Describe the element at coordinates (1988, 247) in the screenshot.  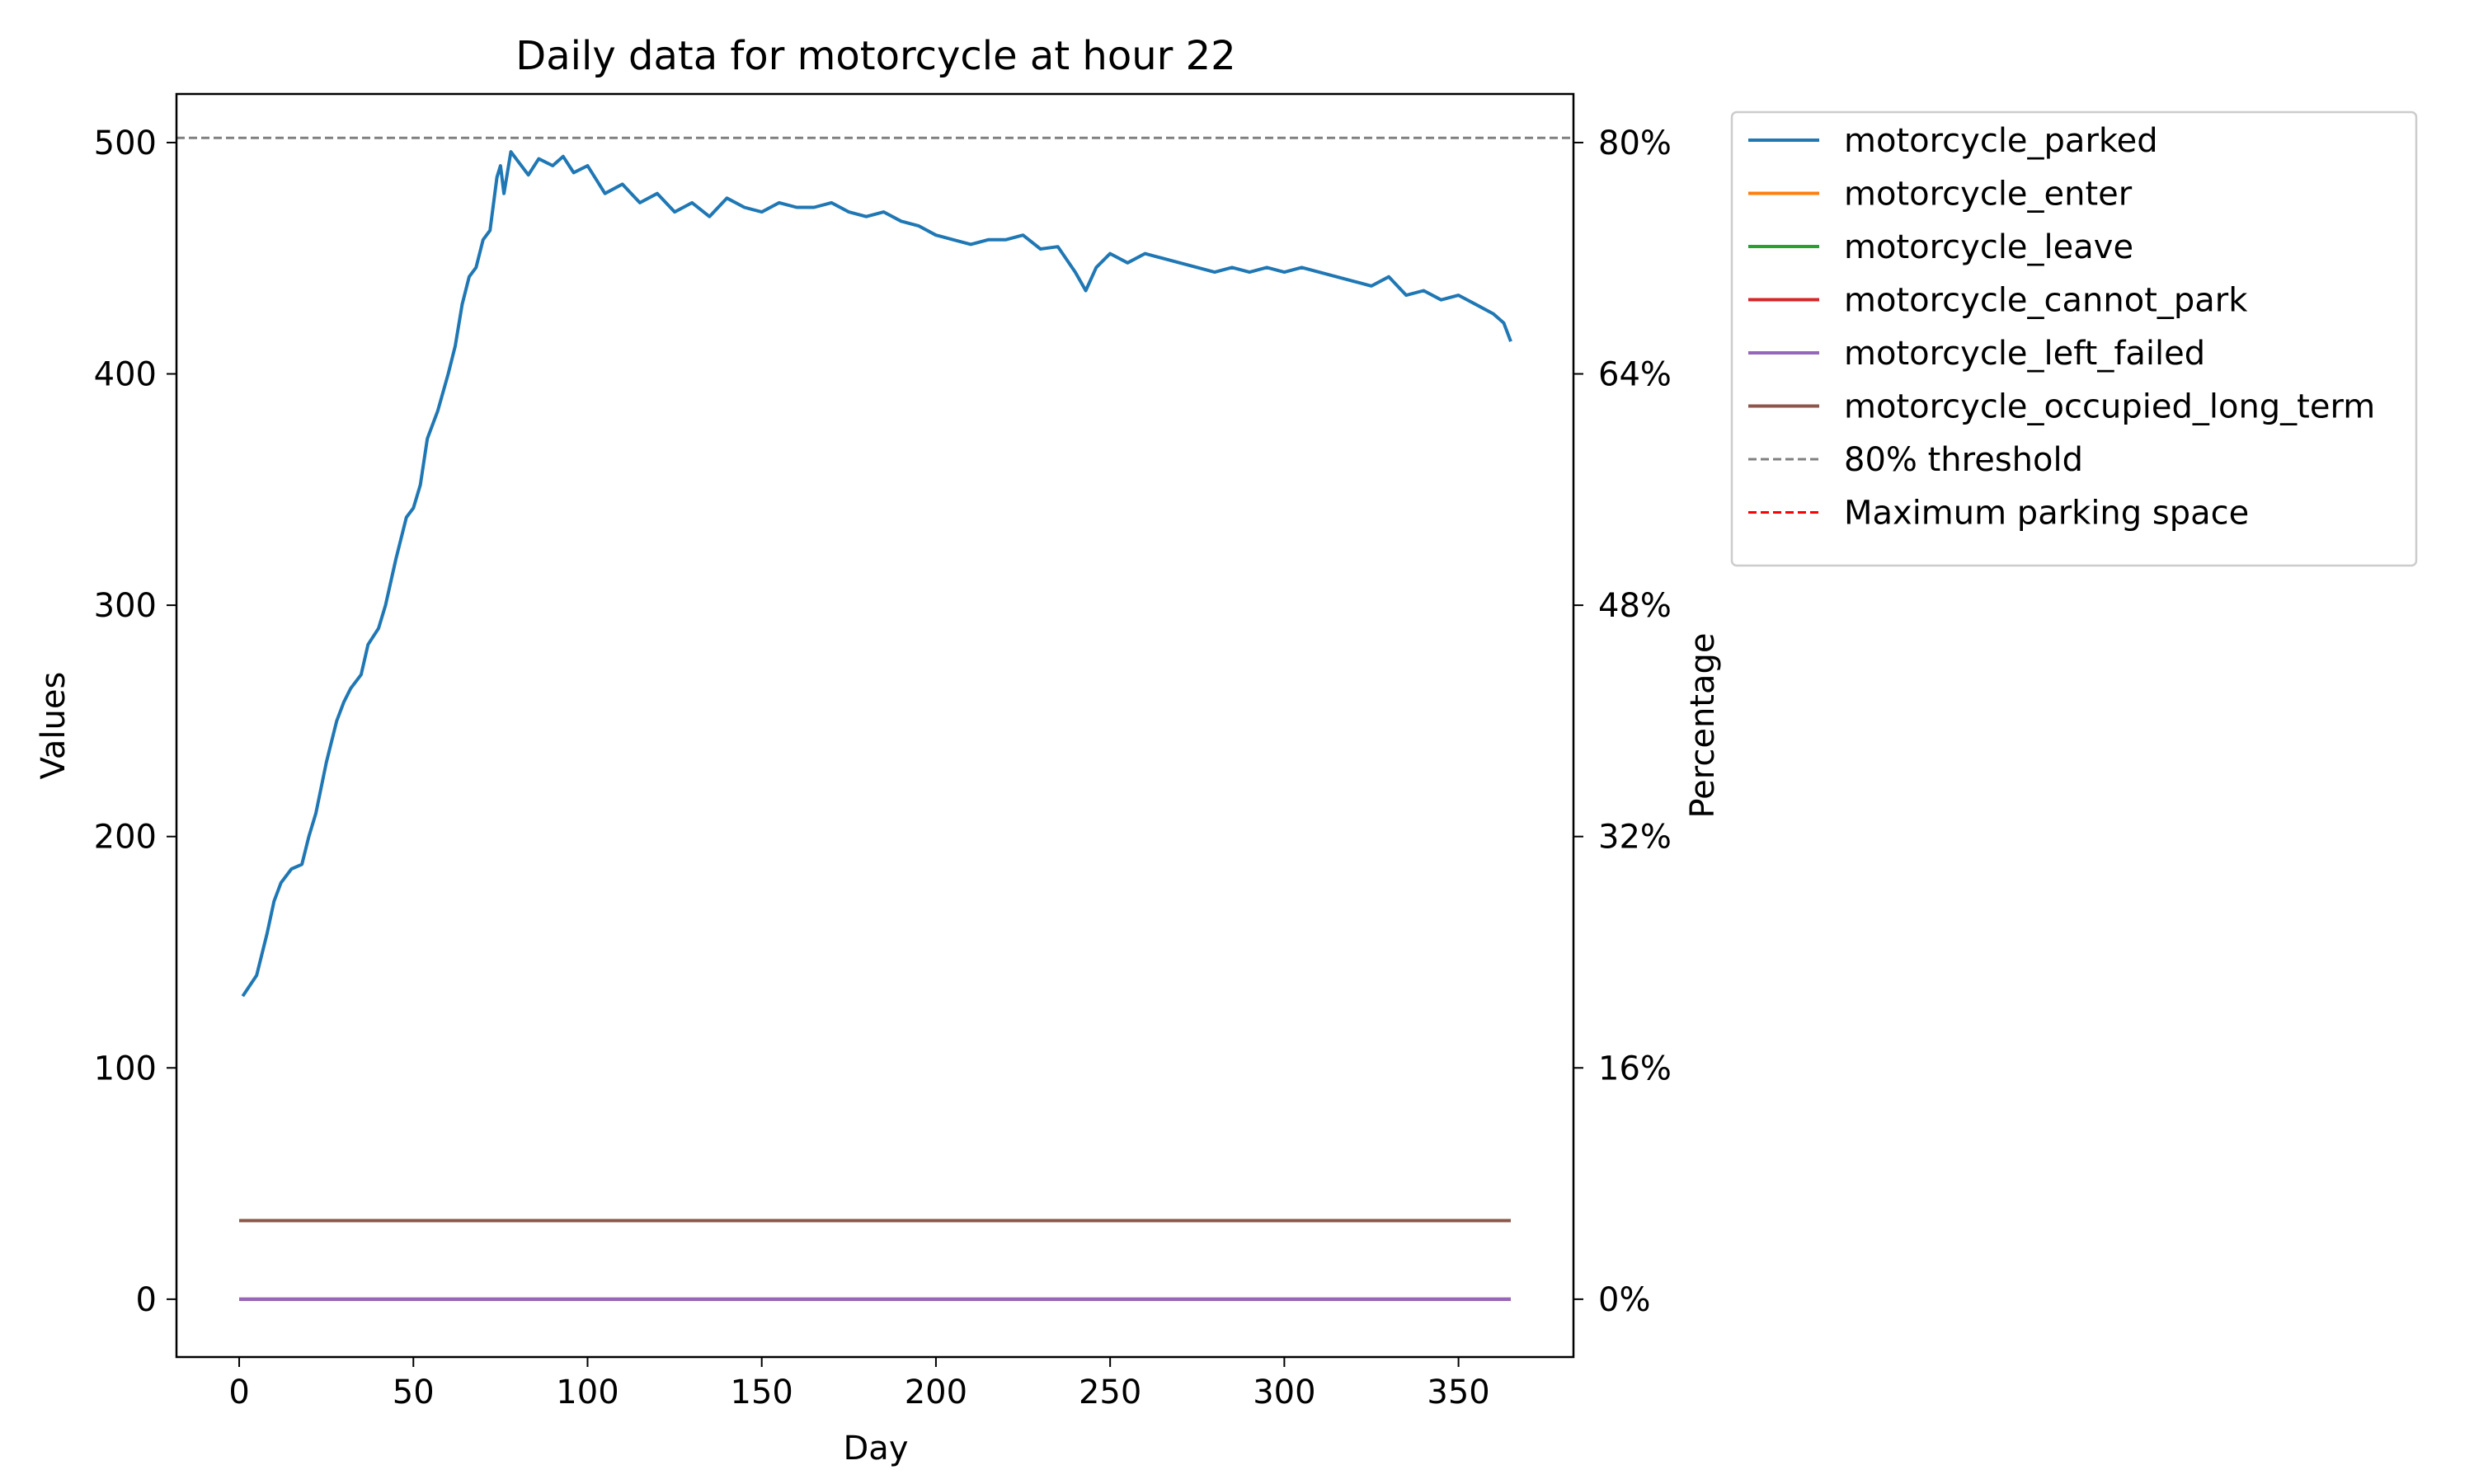
I see `legend-label-motorcycle-leave: motorcycle_leave` at that location.